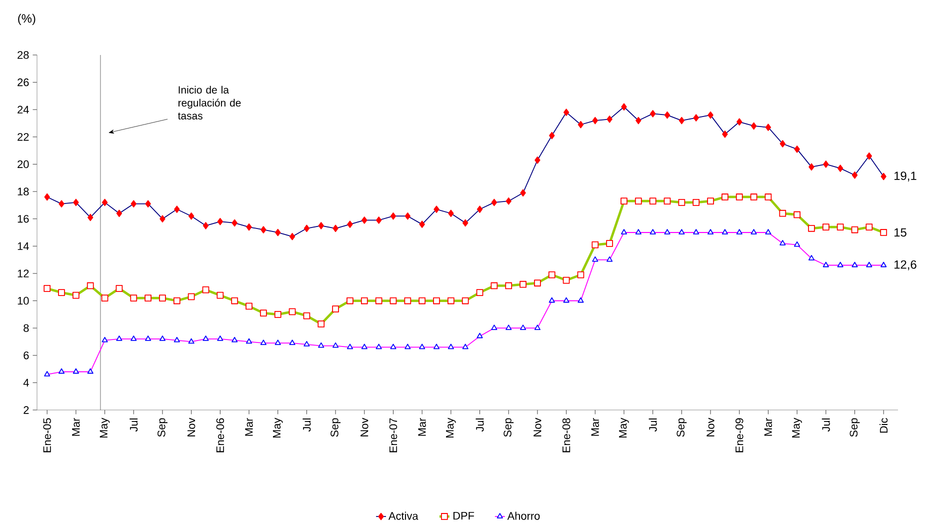 Image resolution: width=926 pixels, height=527 pixels. I want to click on annotation: Inicio de la regulación de tasas, so click(209, 103).